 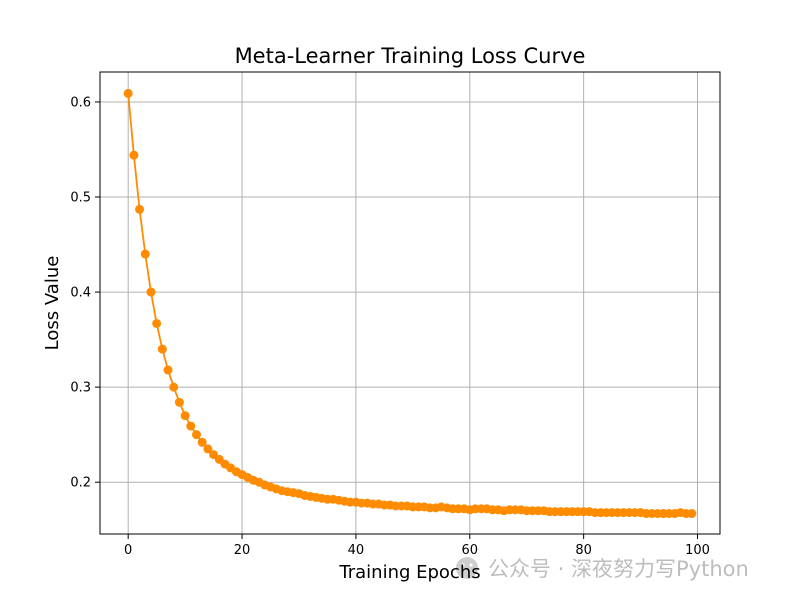 I want to click on x-axis-title: Training Epochs, so click(x=409, y=572).